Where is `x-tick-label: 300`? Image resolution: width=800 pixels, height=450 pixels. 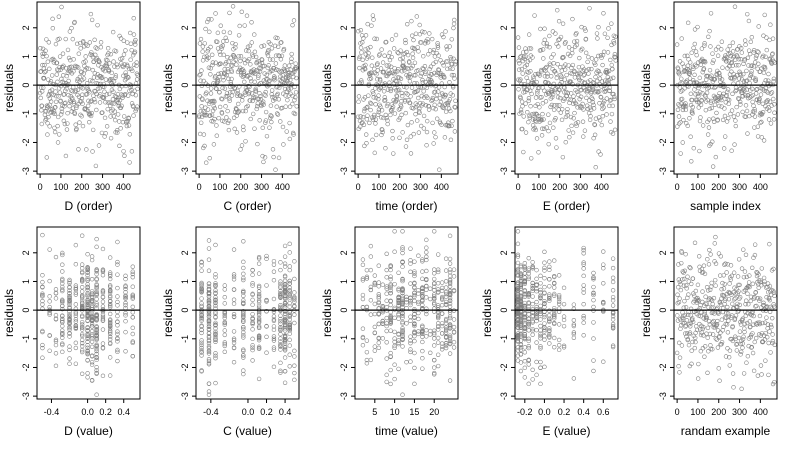 x-tick-label: 300 is located at coordinates (580, 187).